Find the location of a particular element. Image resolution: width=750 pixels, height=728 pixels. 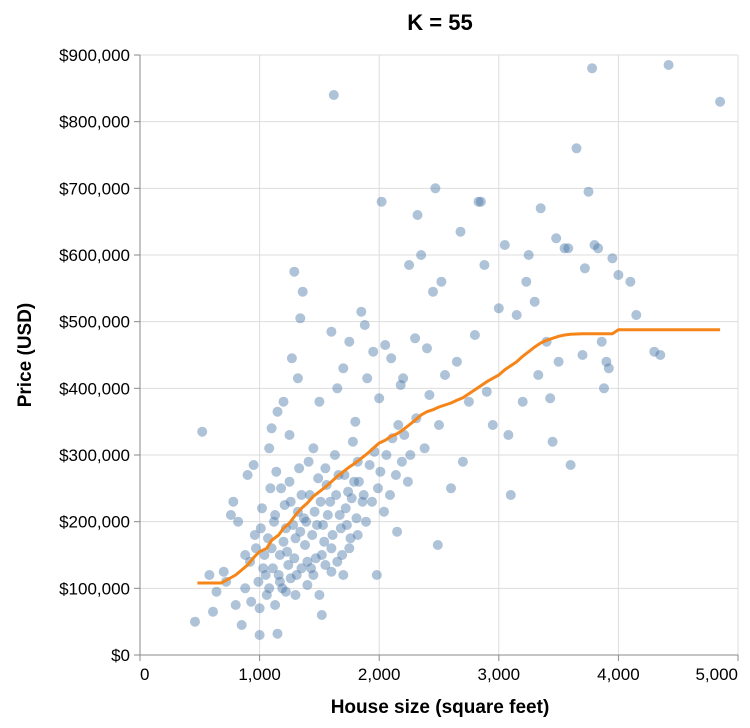

y-tick-label: $500,000 is located at coordinates (94, 322).